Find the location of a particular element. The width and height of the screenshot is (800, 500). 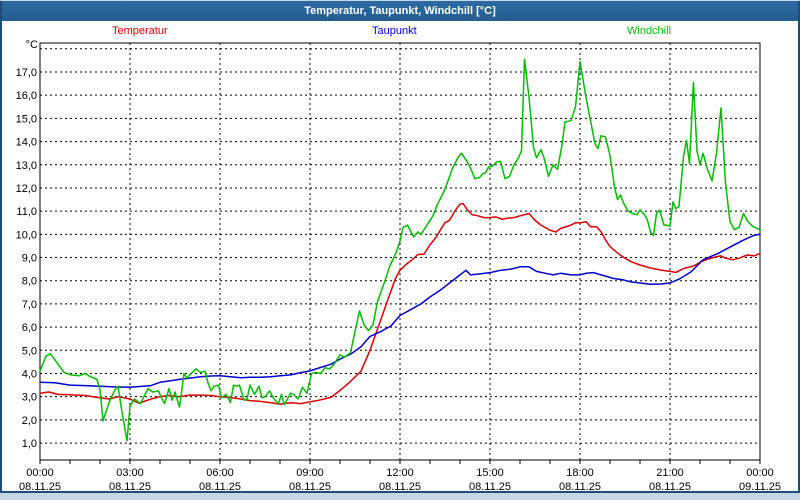

legend-item-temperatur: Temperatur is located at coordinates (140, 31).